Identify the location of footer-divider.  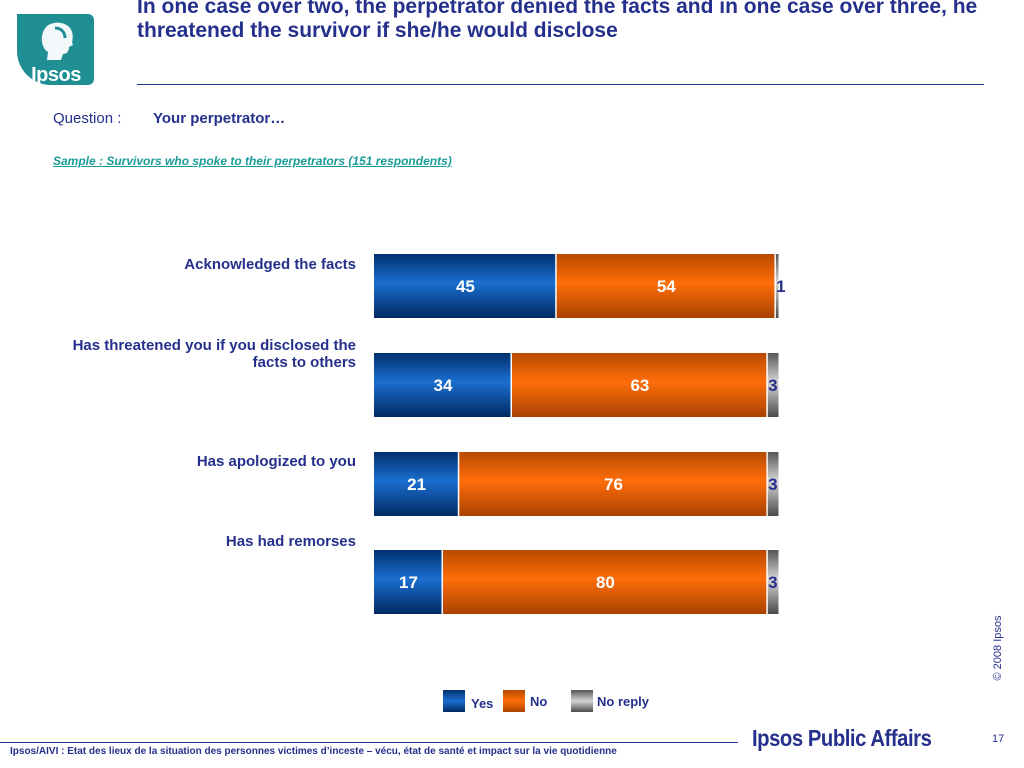
(369, 742).